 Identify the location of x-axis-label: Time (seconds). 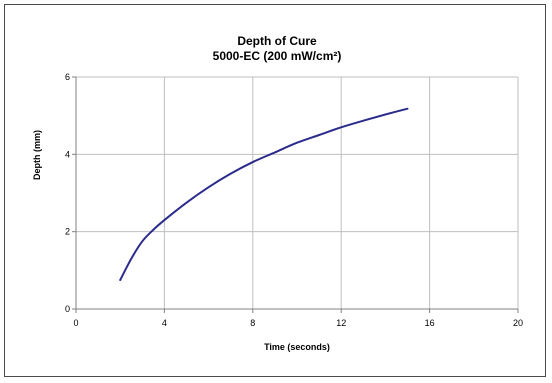
(297, 347).